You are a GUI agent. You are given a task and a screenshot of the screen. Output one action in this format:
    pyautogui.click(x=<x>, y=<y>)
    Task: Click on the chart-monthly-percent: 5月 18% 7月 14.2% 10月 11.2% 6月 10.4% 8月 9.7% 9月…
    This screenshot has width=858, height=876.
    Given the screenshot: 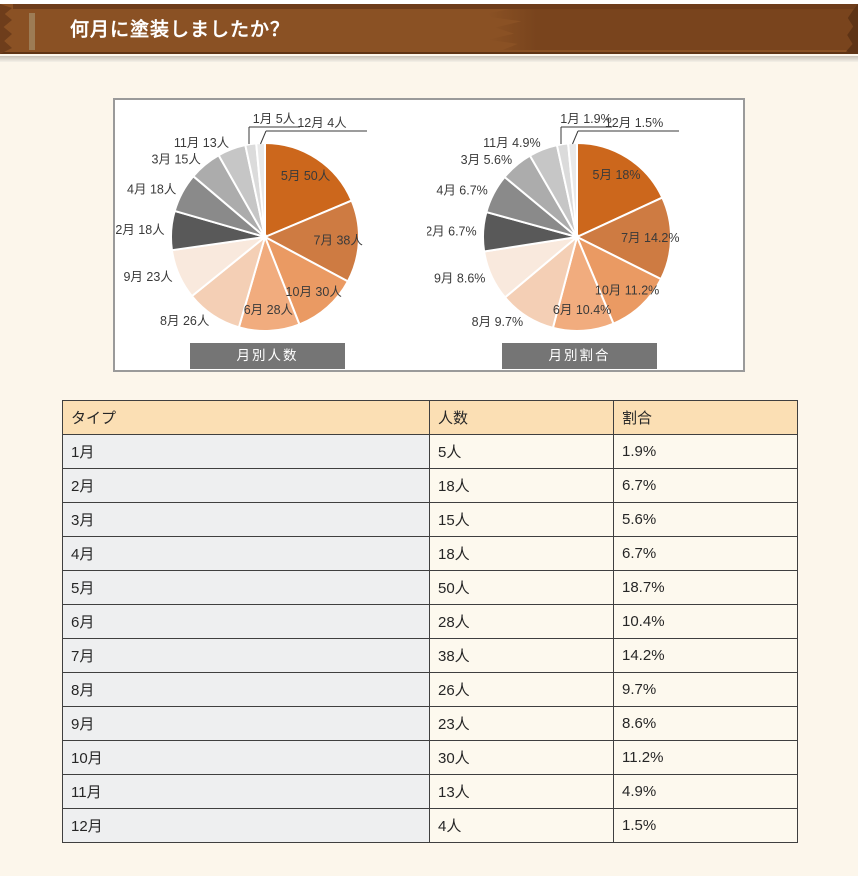 What is the action you would take?
    pyautogui.click(x=583, y=235)
    